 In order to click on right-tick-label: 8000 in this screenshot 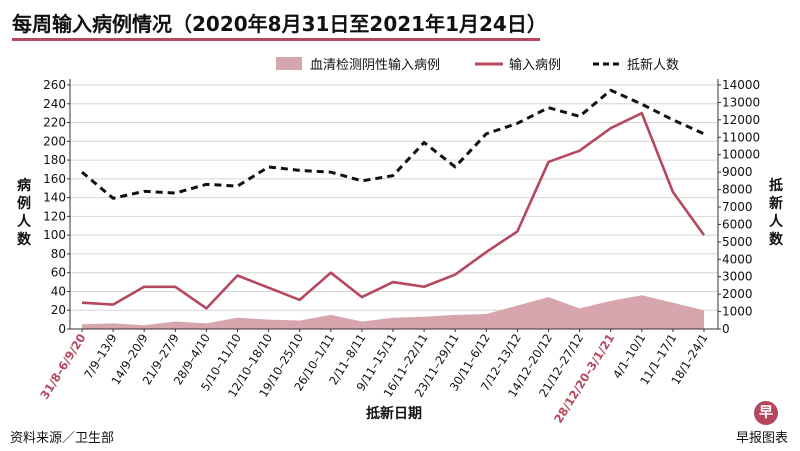, I will do `click(737, 190)`.